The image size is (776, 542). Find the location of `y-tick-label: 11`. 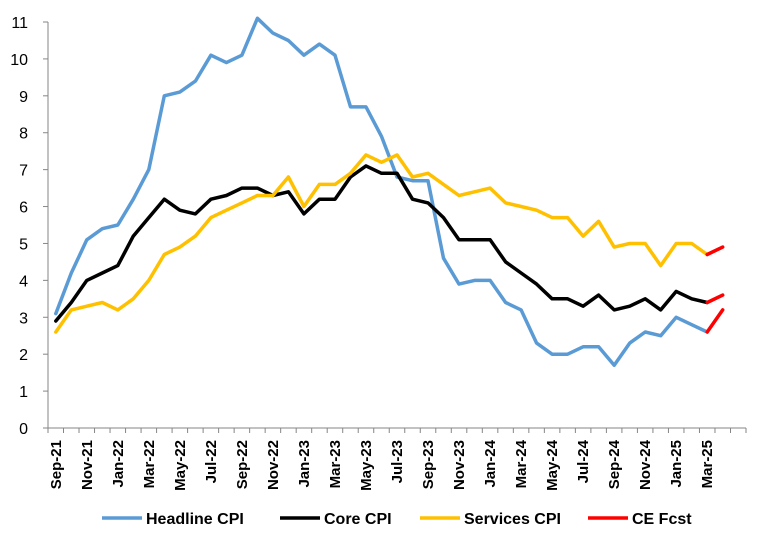

y-tick-label: 11 is located at coordinates (19, 23).